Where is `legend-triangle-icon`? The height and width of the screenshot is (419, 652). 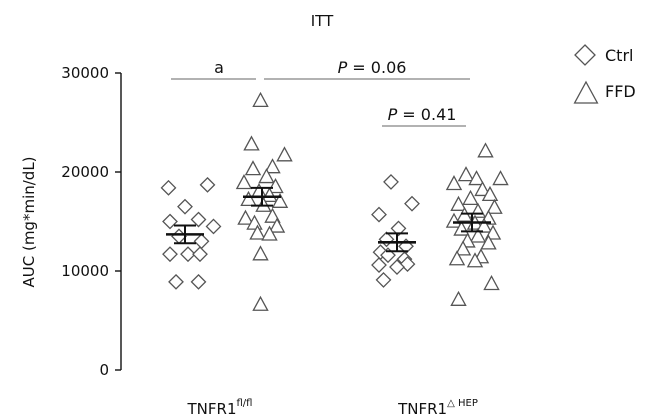
legend-triangle-icon is located at coordinates (586, 92).